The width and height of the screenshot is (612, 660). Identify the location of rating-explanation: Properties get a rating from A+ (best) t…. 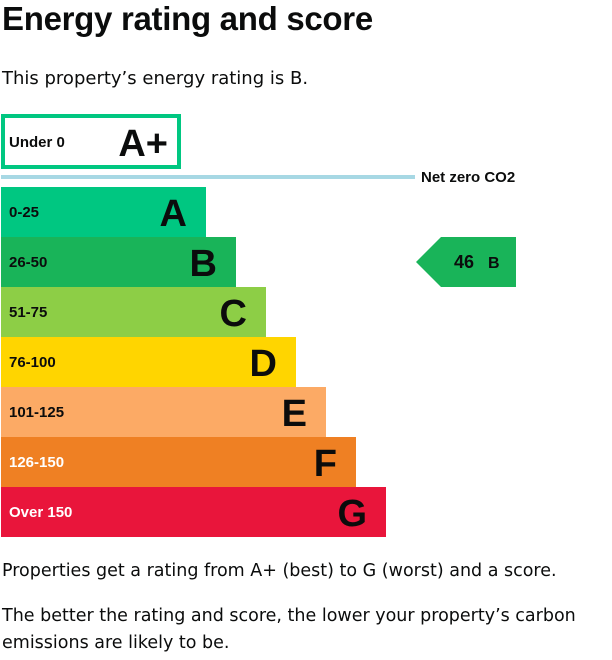
(279, 571).